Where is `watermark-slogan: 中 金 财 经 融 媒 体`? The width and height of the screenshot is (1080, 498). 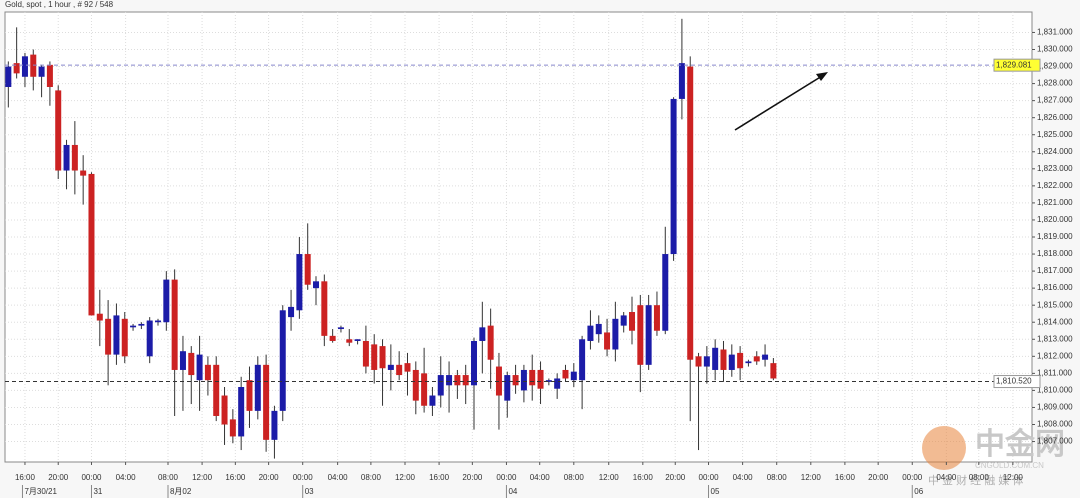 watermark-slogan: 中 金 财 经 融 媒 体 is located at coordinates (975, 480).